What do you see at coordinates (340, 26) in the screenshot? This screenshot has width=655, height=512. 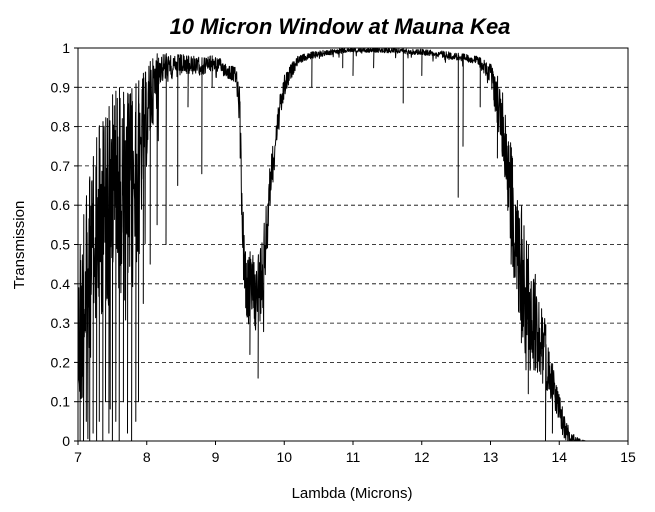 I see `chart-title: 10 Micron Window at Mauna Kea` at bounding box center [340, 26].